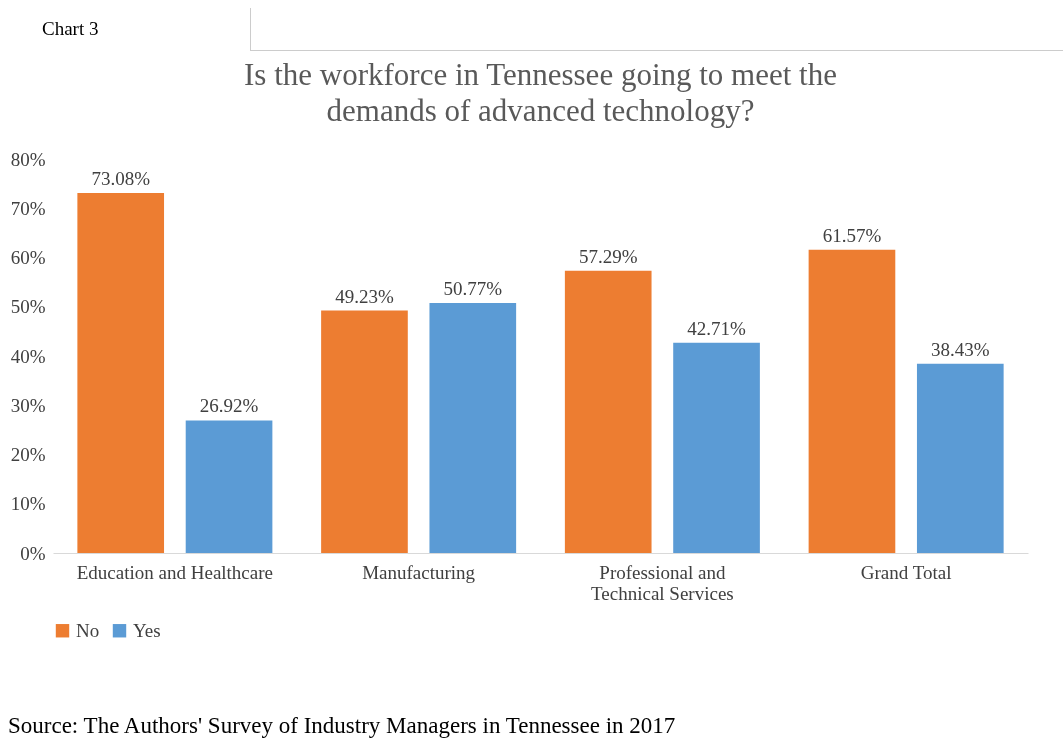  Describe the element at coordinates (33, 553) in the screenshot. I see `y-tick-label: 0%` at that location.